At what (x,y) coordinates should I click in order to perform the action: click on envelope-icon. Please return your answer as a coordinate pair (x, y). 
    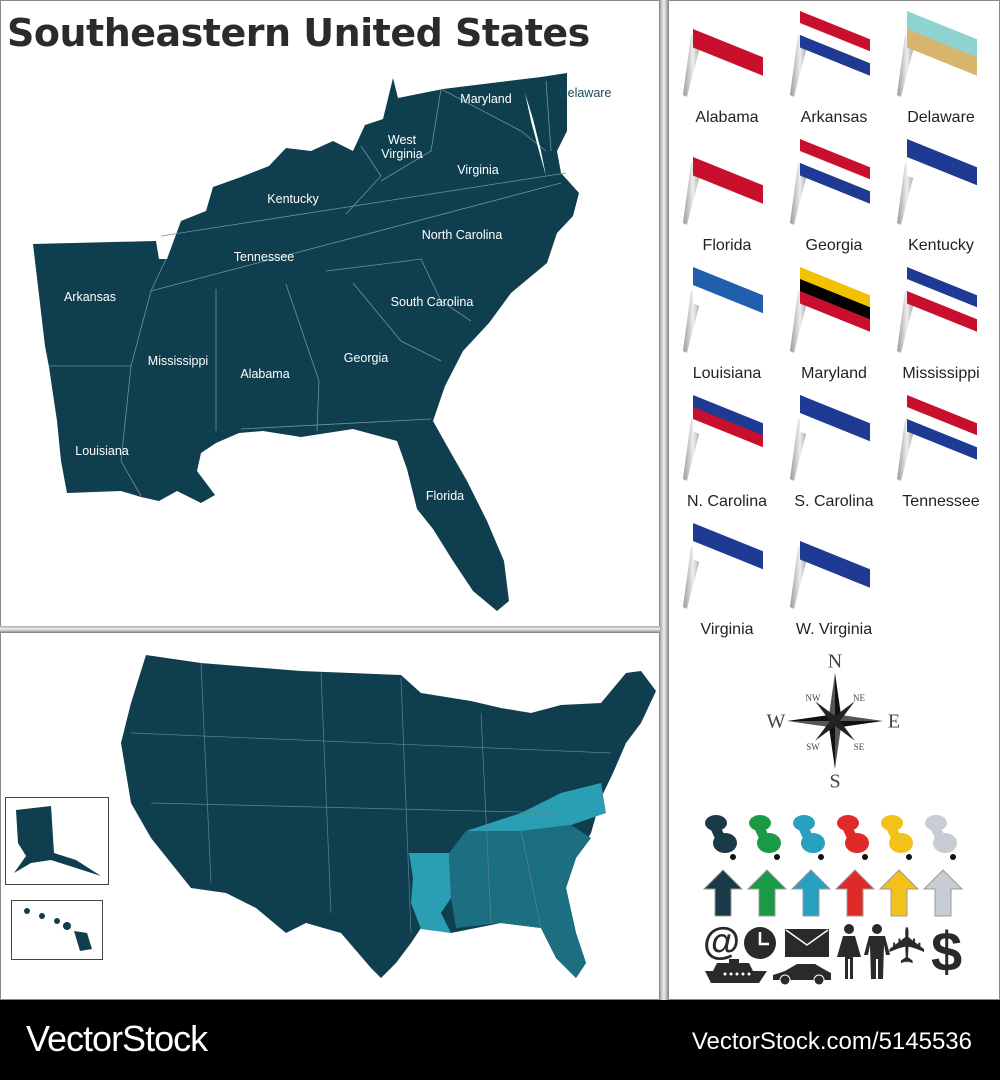
    Looking at the image, I should click on (807, 943).